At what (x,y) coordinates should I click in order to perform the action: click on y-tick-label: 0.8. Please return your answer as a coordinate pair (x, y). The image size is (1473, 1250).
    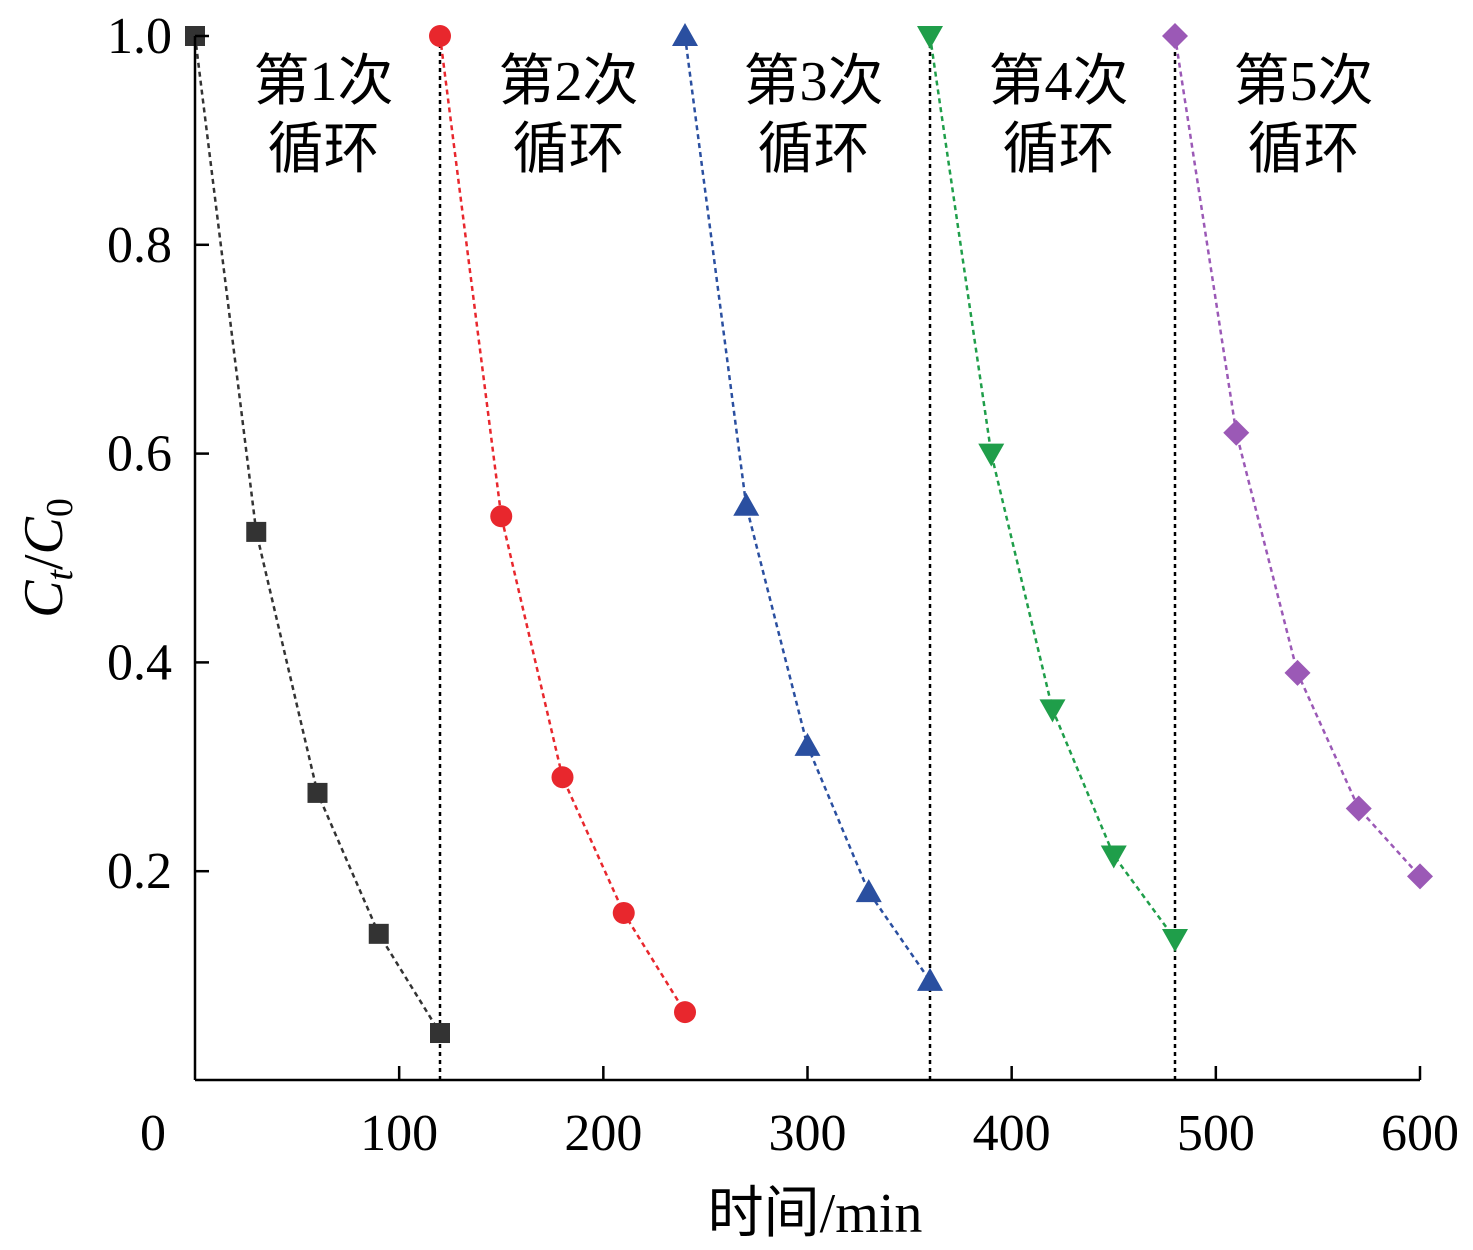
    Looking at the image, I should click on (139, 245).